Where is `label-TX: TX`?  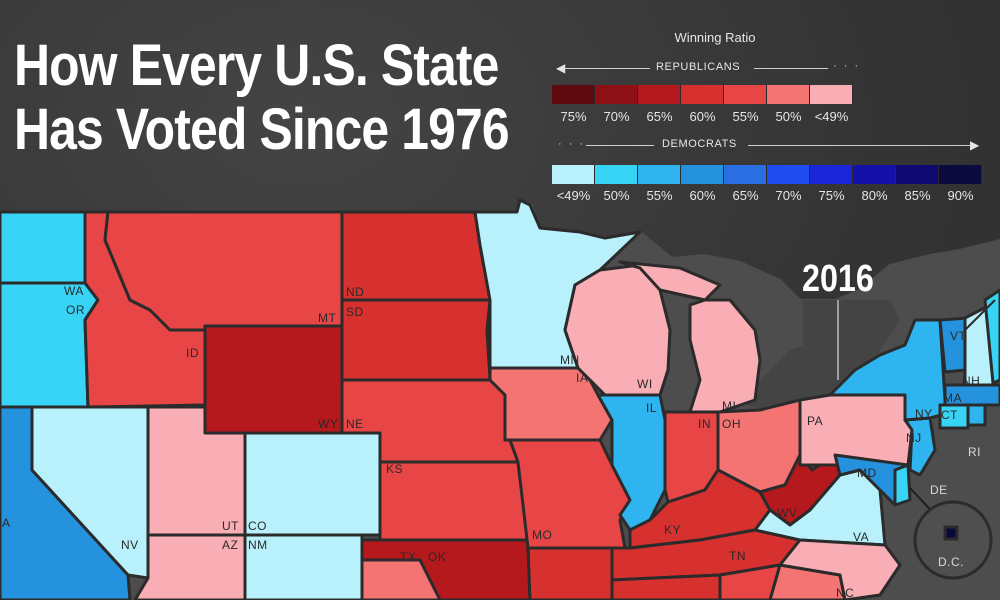
label-TX: TX is located at coordinates (408, 557).